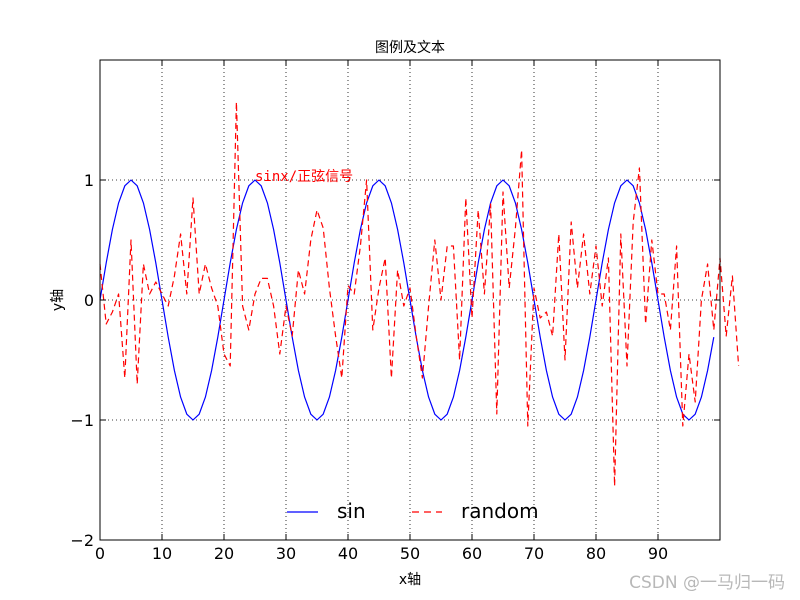 Image resolution: width=800 pixels, height=600 pixels. What do you see at coordinates (89, 180) in the screenshot?
I see `y-tick-label: 1` at bounding box center [89, 180].